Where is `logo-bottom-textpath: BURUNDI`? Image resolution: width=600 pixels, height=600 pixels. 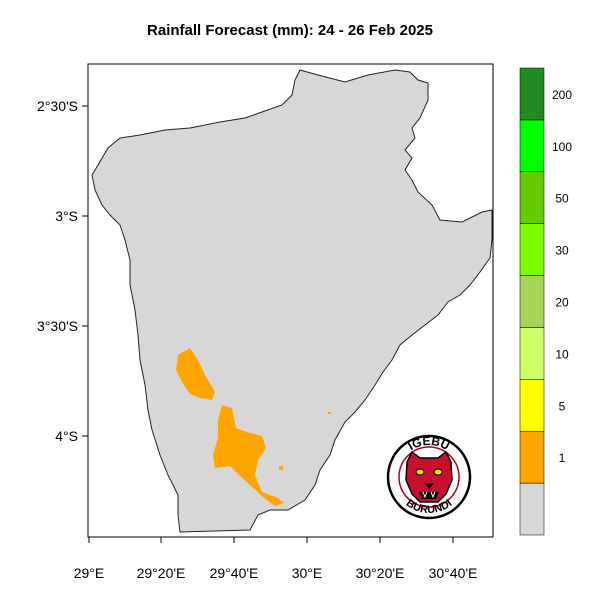
logo-bottom-textpath: BURUNDI is located at coordinates (429, 506).